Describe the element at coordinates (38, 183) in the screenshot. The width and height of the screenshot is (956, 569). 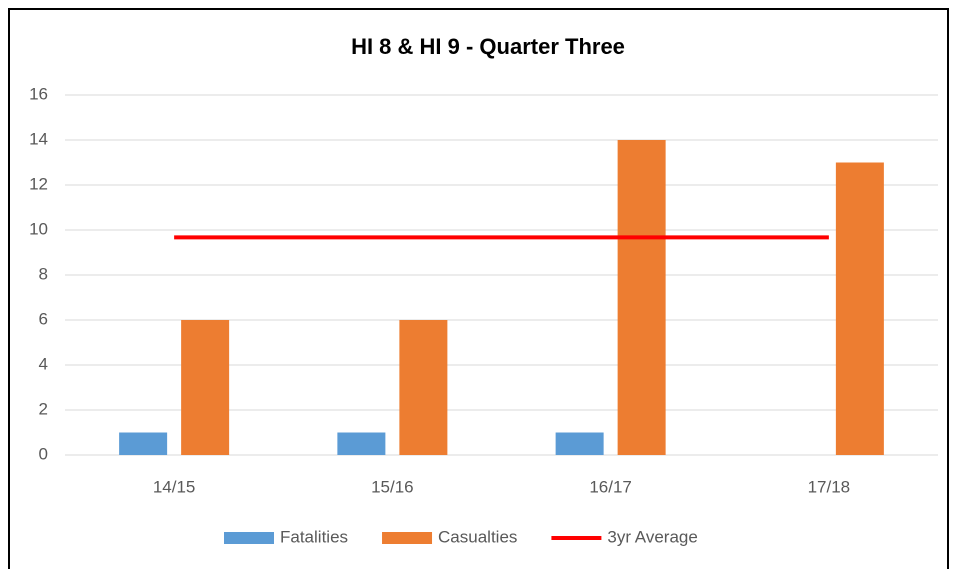
I see `y-tick-label: 12` at that location.